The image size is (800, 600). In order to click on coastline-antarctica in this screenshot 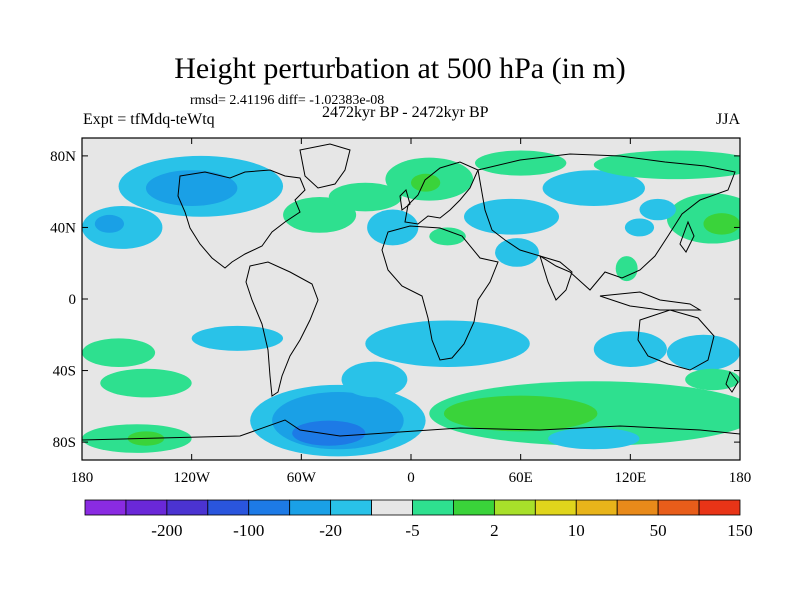, I will do `click(411, 430)`.